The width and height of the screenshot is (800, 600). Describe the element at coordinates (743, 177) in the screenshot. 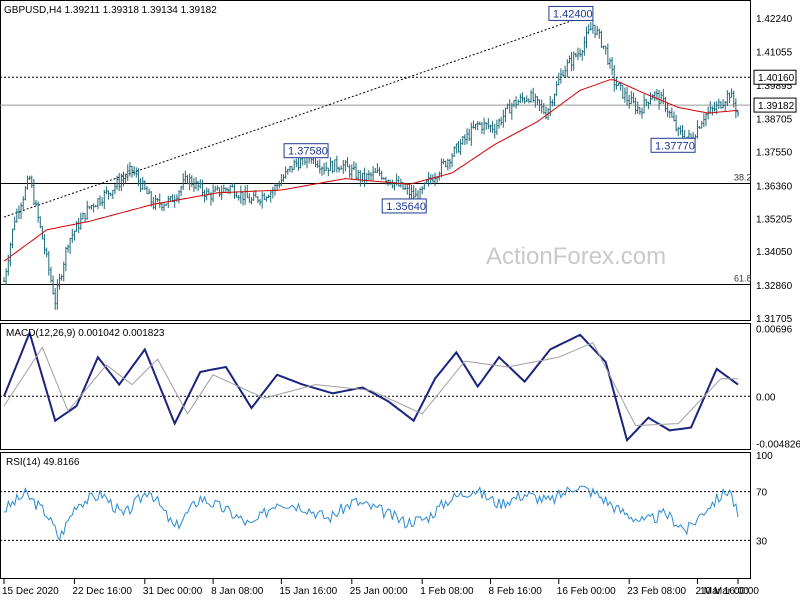

I see `fib-label: 38.2` at that location.